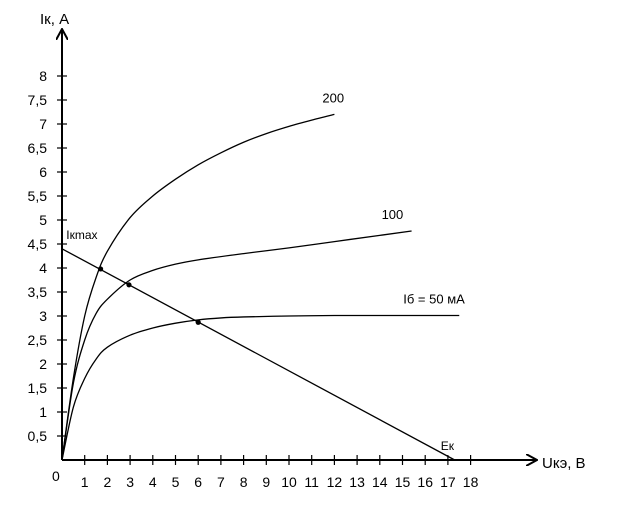 The image size is (629, 513). Describe the element at coordinates (153, 482) in the screenshot. I see `x-tick-label: 4` at that location.